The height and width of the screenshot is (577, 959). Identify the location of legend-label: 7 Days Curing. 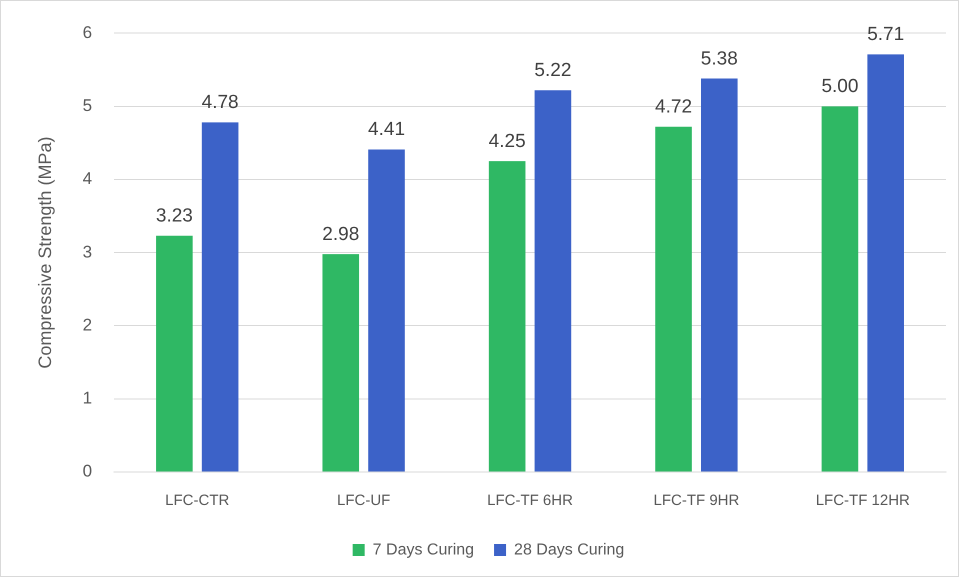
(423, 549).